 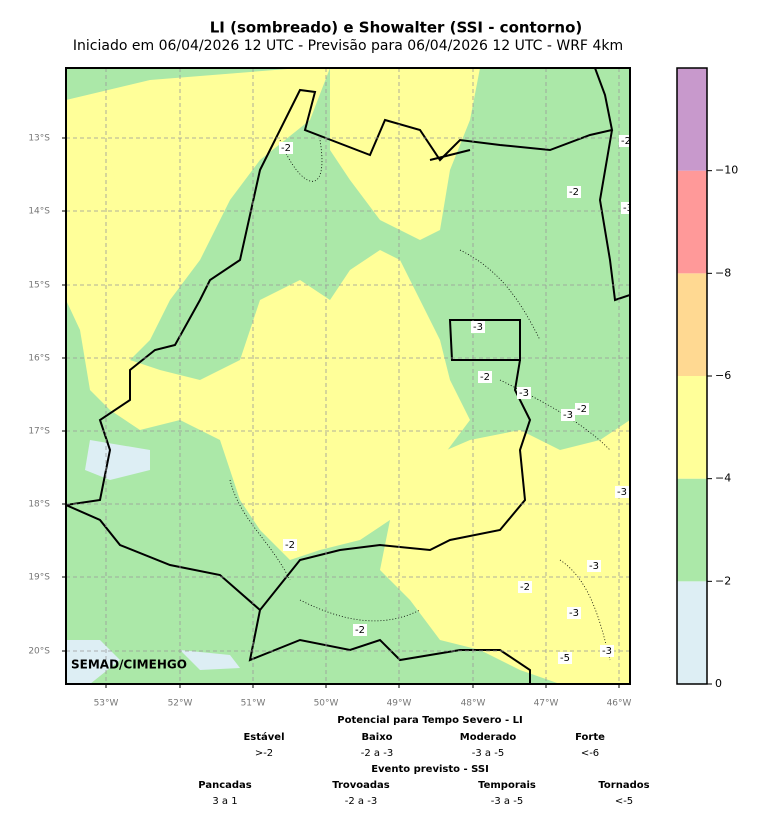 I want to click on lon-label: 47°W, so click(x=546, y=704).